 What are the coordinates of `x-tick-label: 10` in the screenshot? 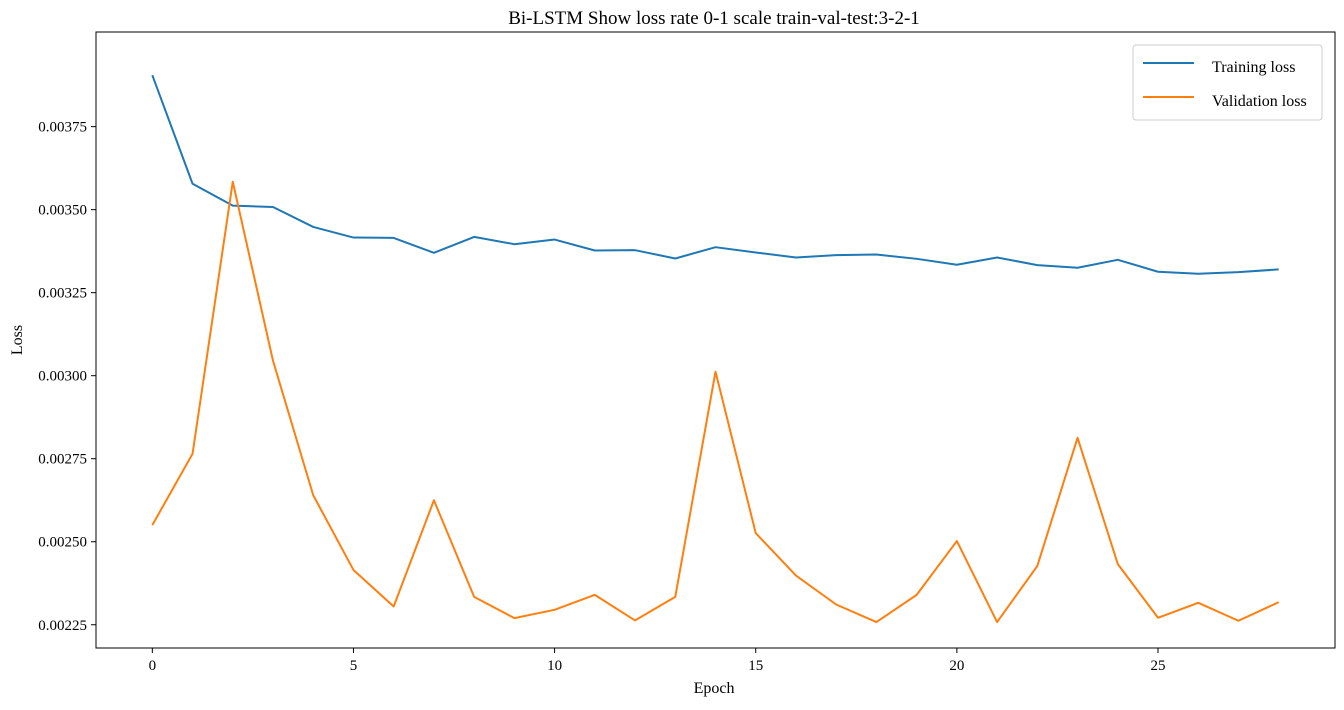 It's located at (554, 666).